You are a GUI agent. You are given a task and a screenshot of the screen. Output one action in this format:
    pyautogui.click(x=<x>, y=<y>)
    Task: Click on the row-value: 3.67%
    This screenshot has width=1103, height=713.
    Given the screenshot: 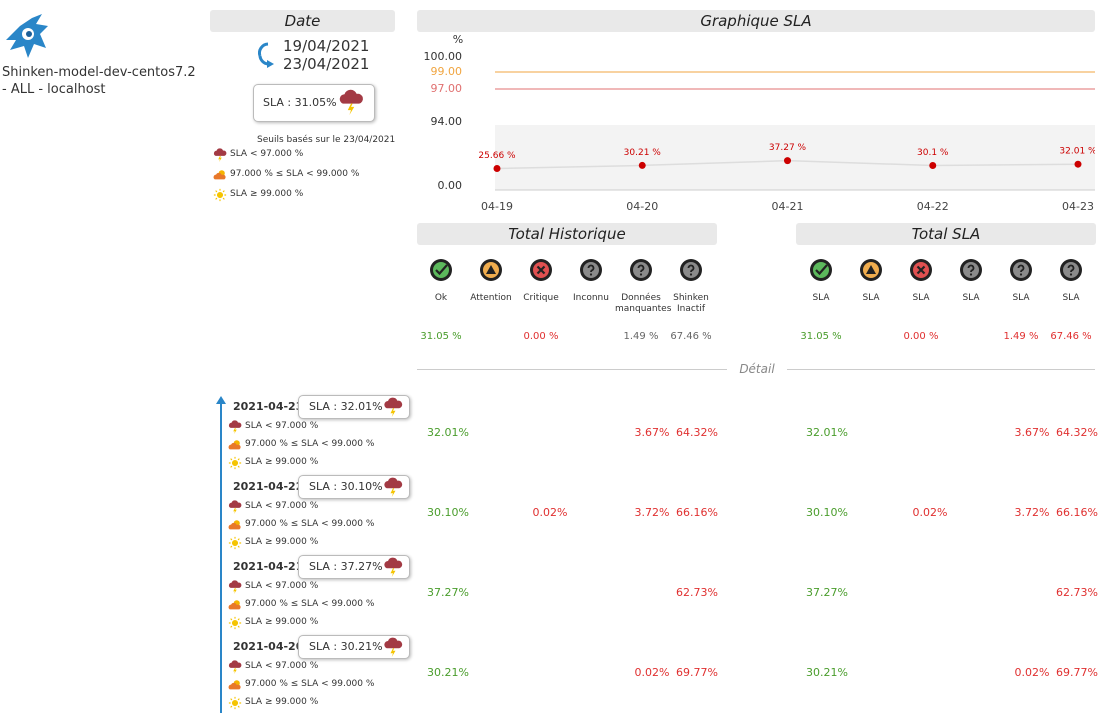 What is the action you would take?
    pyautogui.click(x=652, y=432)
    